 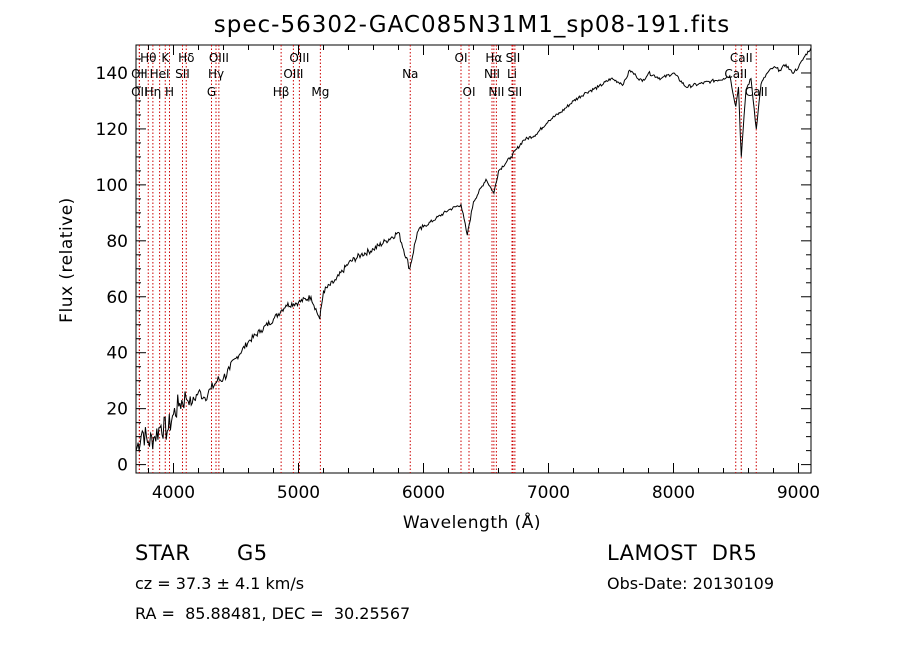 What do you see at coordinates (798, 493) in the screenshot?
I see `x-tick-label: 9000` at bounding box center [798, 493].